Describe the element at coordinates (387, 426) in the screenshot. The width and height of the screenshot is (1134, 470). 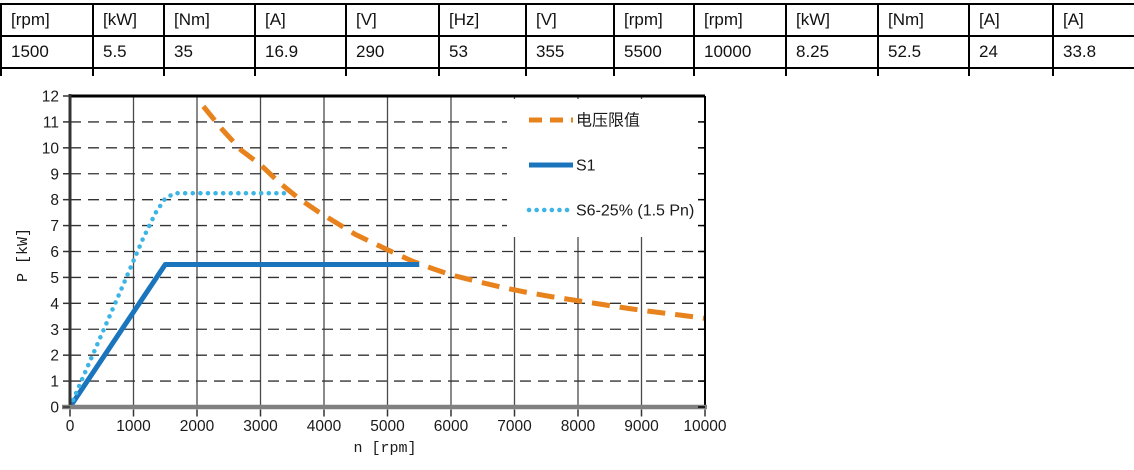
I see `x-tick-label: 5000` at that location.